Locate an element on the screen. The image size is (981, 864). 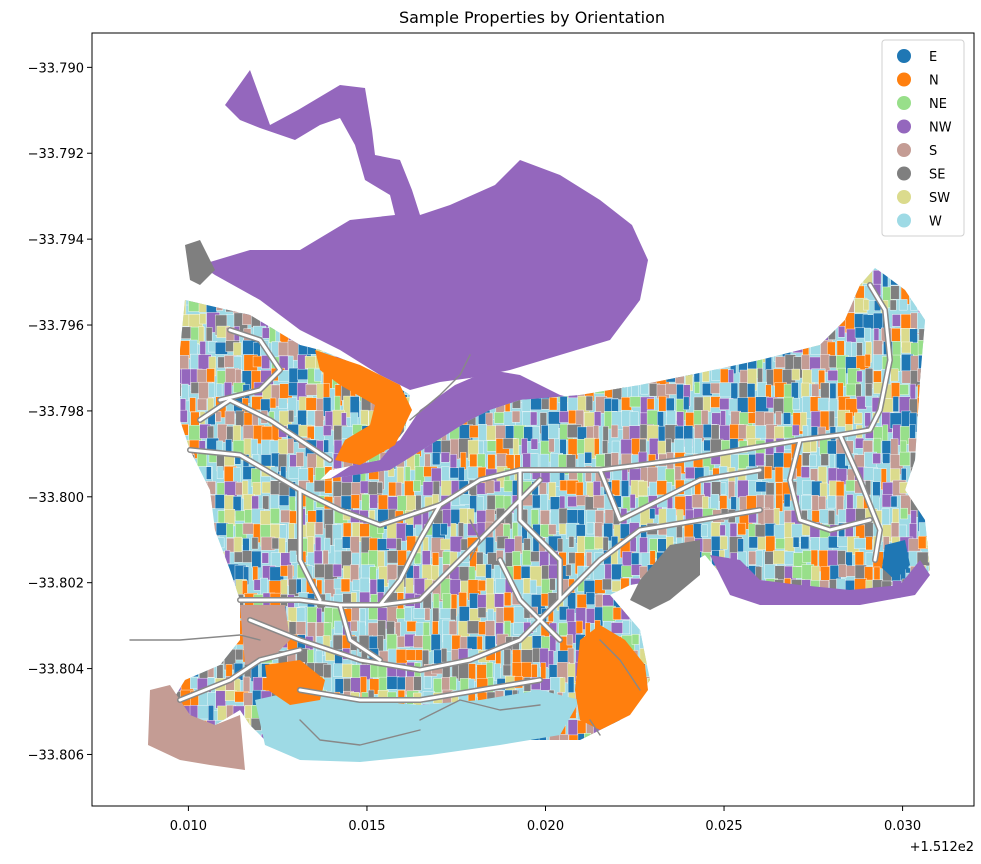
chart-title: Sample Properties by Orientation is located at coordinates (532, 17).